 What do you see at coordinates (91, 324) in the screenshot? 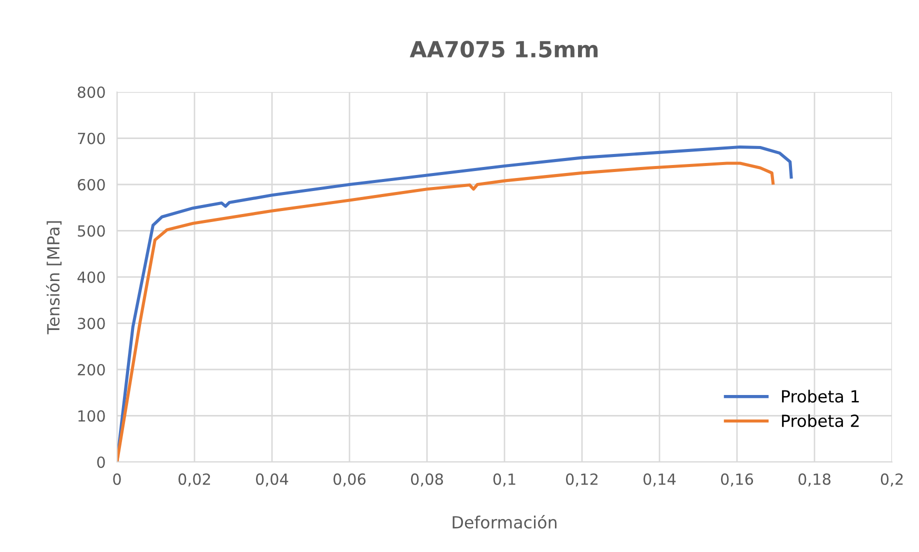
I see `y-tick-label: 300` at bounding box center [91, 324].